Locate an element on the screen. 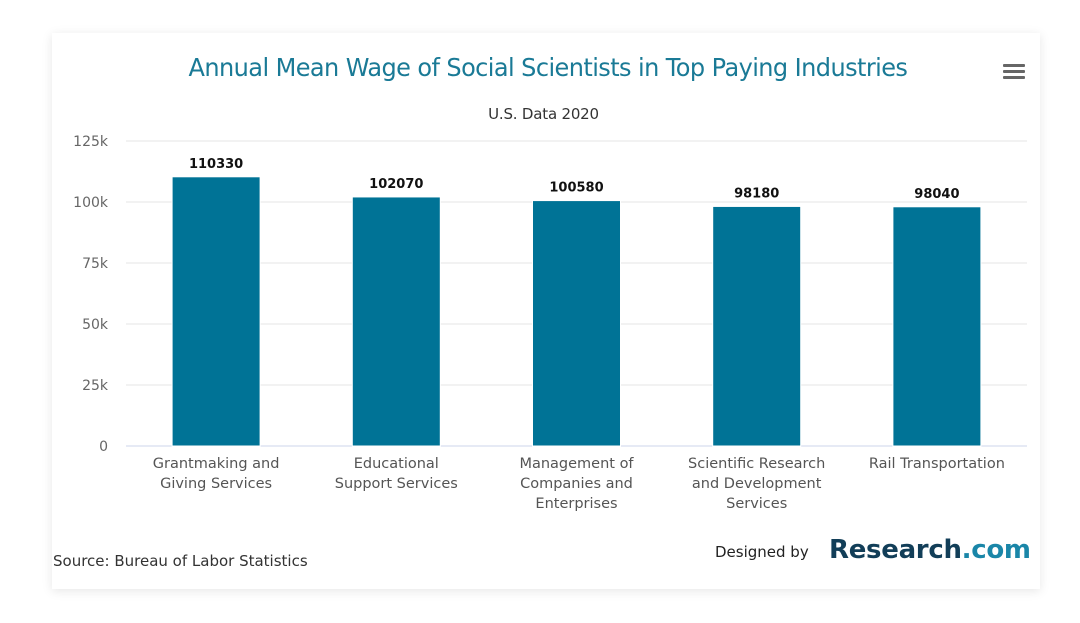  x-tick-label: Grantmaking and Giving Services is located at coordinates (216, 474).